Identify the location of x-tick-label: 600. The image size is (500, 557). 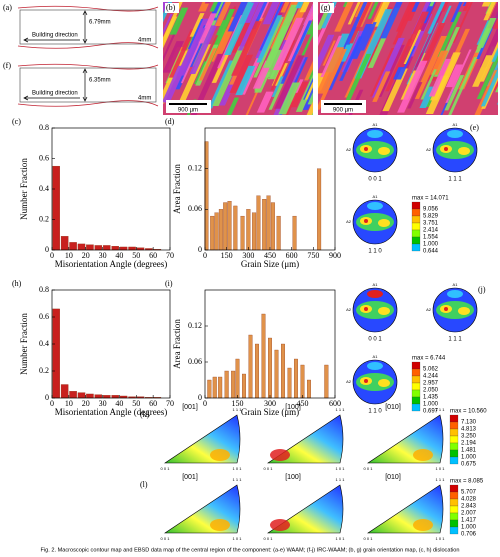
(335, 403).